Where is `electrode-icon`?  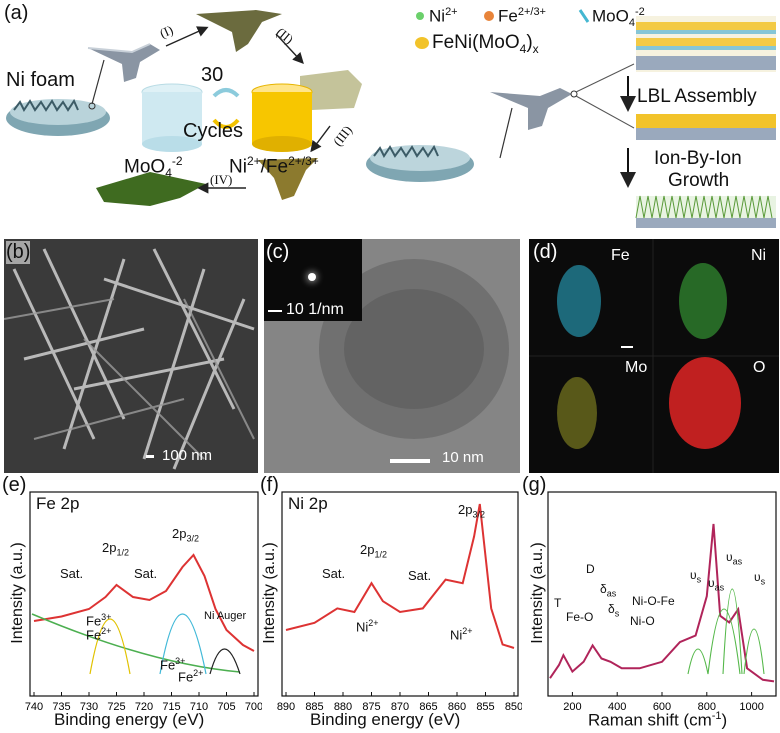
electrode-icon is located at coordinates (123, 76).